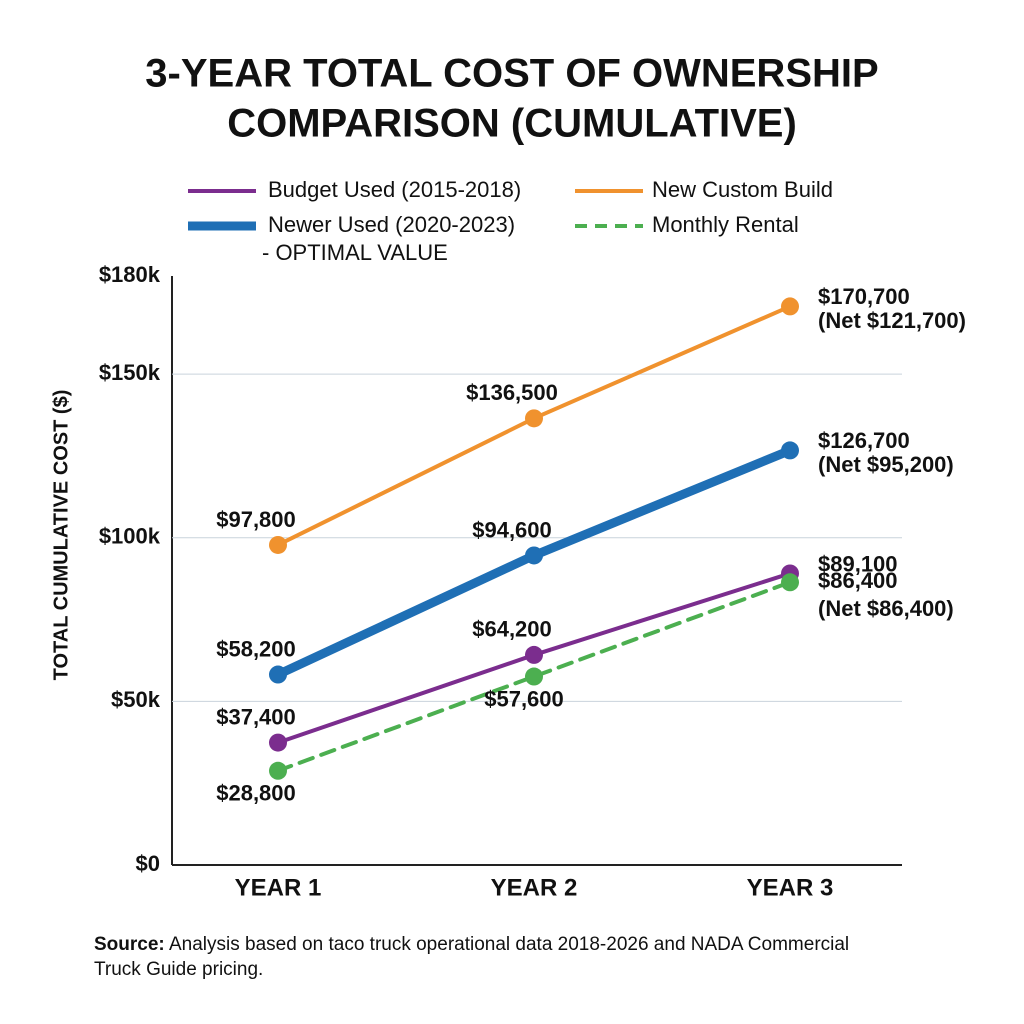  What do you see at coordinates (892, 320) in the screenshot?
I see `net-label: (Net $121,700)` at bounding box center [892, 320].